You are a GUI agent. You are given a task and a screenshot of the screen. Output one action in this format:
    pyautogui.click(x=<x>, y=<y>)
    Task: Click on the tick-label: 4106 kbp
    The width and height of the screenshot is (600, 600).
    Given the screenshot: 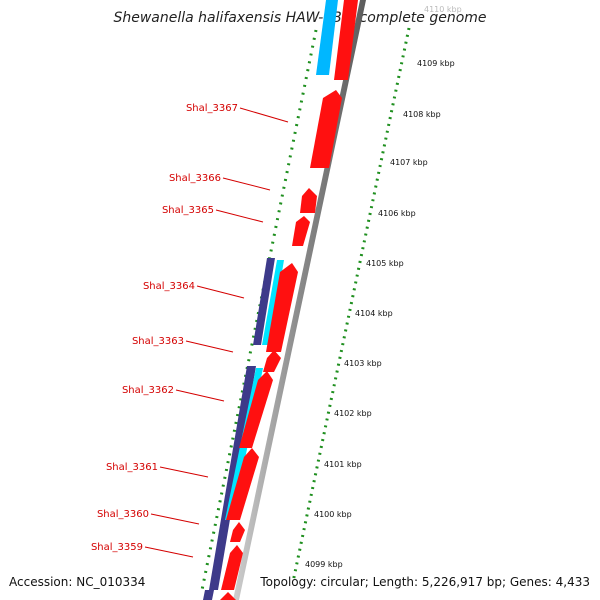 What is the action you would take?
    pyautogui.click(x=397, y=213)
    